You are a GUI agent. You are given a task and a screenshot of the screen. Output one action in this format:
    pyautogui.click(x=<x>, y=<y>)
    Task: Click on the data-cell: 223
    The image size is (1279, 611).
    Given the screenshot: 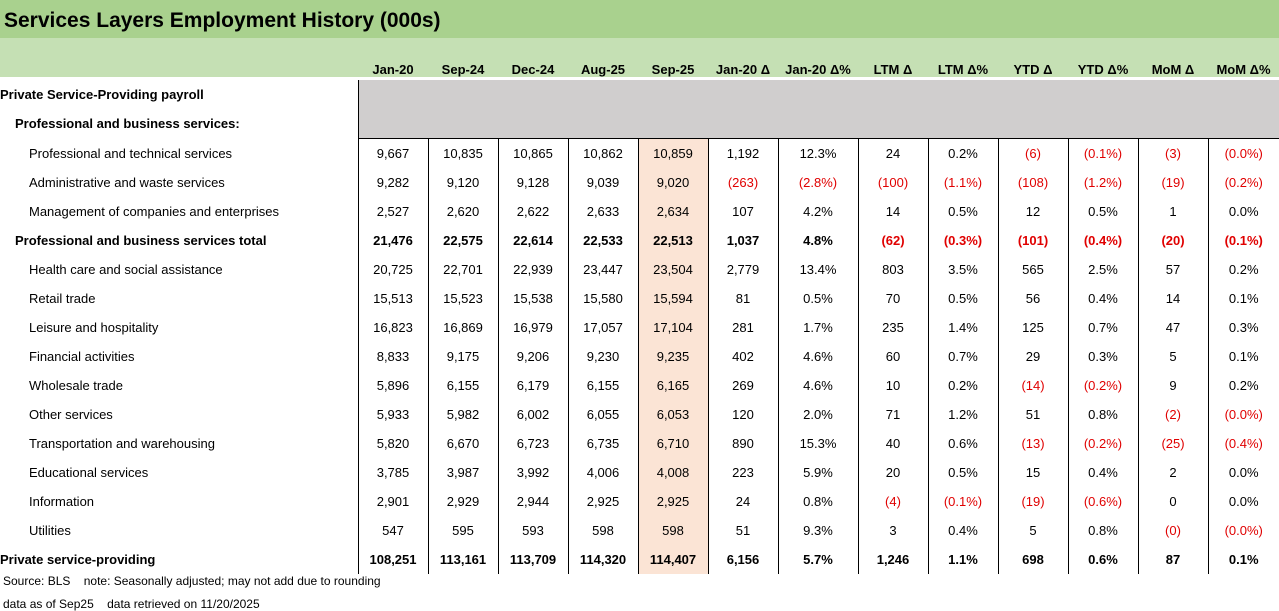 What is the action you would take?
    pyautogui.click(x=742, y=472)
    